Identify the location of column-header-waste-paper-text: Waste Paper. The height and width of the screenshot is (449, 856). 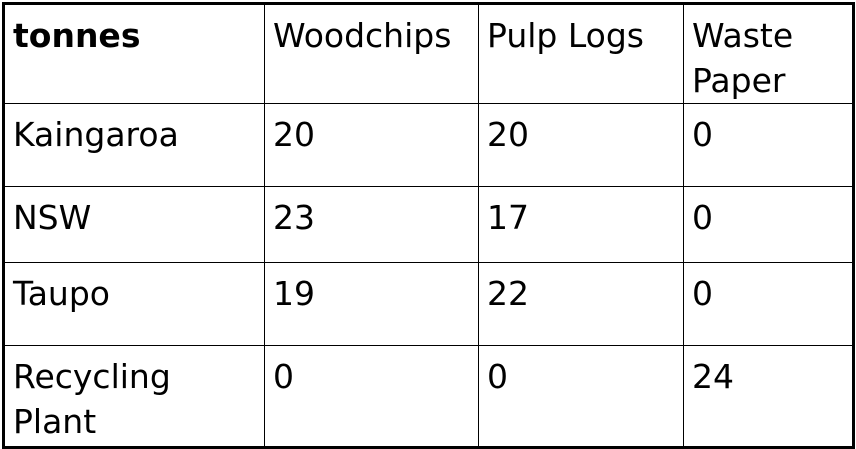
(743, 58).